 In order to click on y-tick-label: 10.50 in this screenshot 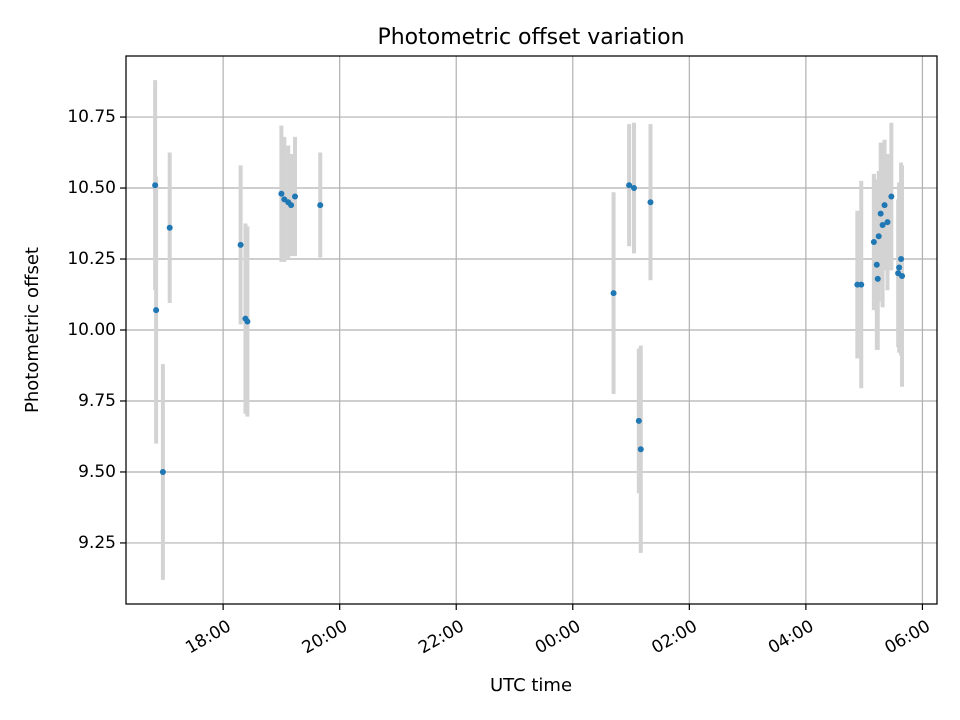, I will do `click(91, 188)`.